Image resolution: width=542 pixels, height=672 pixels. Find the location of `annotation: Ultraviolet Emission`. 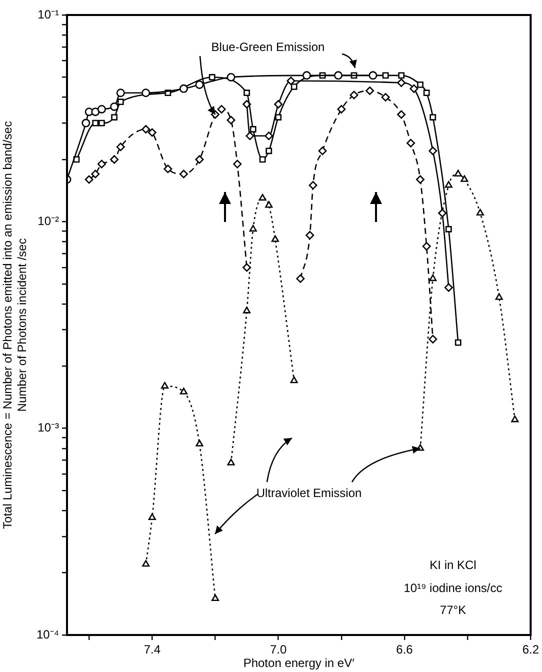

annotation: Ultraviolet Emission is located at coordinates (309, 493).